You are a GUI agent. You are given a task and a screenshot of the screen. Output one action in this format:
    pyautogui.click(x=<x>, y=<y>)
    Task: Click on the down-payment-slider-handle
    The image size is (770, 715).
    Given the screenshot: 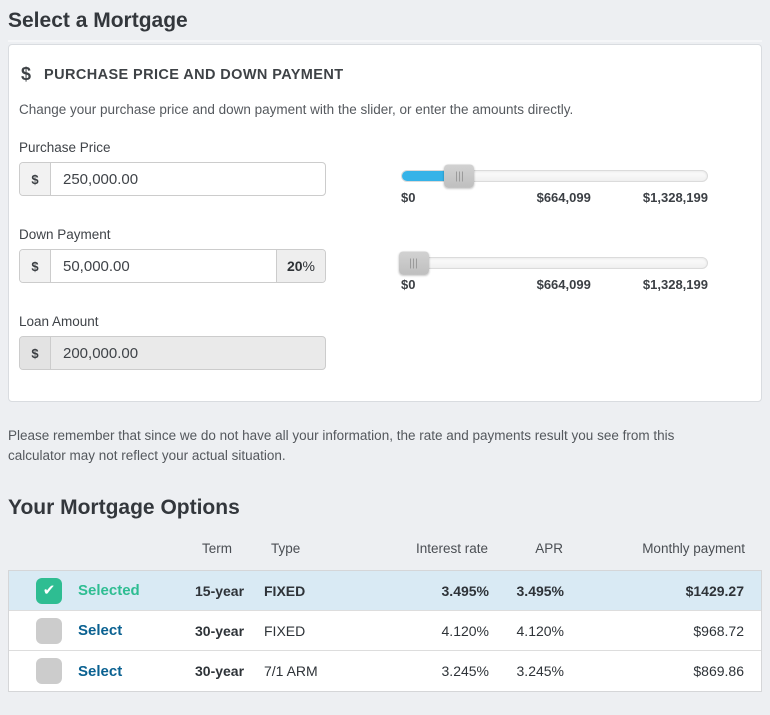 What is the action you would take?
    pyautogui.click(x=413, y=263)
    